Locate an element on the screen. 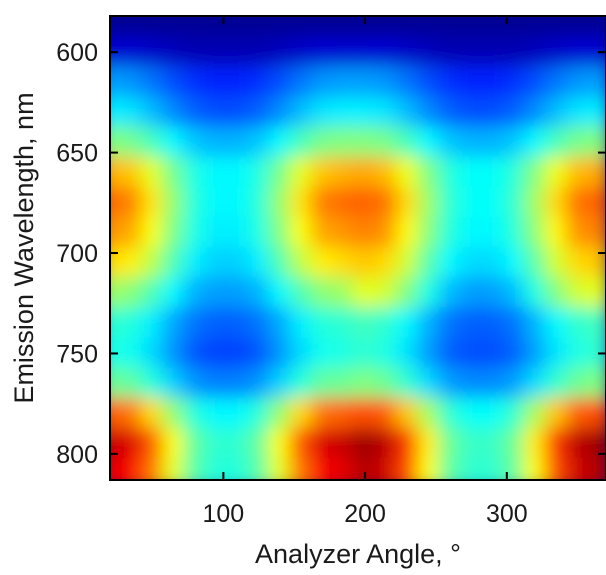  y-tick-label: 750 is located at coordinates (77, 354).